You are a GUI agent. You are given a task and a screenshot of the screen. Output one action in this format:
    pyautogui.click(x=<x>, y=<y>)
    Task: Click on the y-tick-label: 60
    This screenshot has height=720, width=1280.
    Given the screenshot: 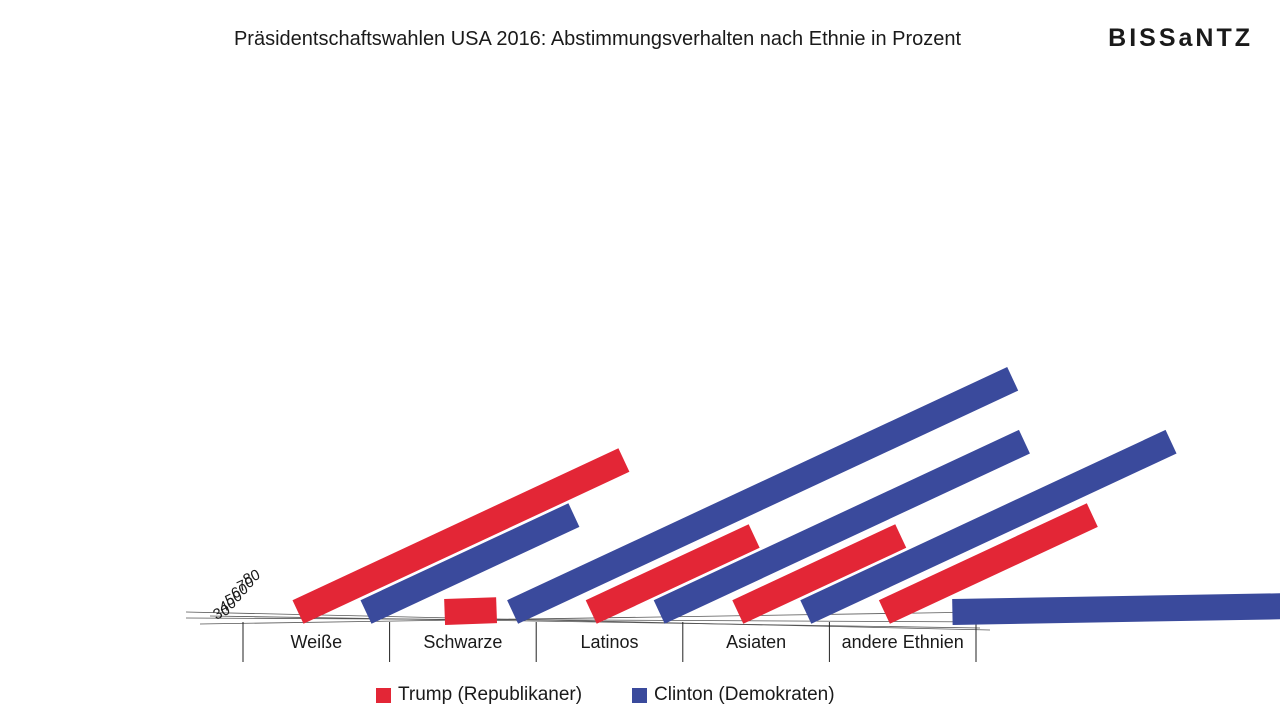 What is the action you would take?
    pyautogui.click(x=240, y=591)
    